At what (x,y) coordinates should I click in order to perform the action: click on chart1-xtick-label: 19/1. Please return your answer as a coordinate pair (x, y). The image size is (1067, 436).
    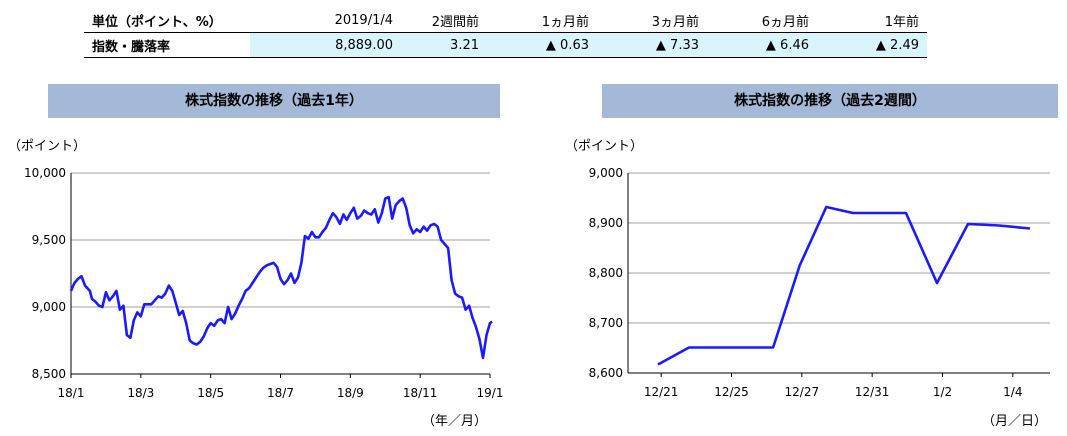
    Looking at the image, I should click on (490, 393).